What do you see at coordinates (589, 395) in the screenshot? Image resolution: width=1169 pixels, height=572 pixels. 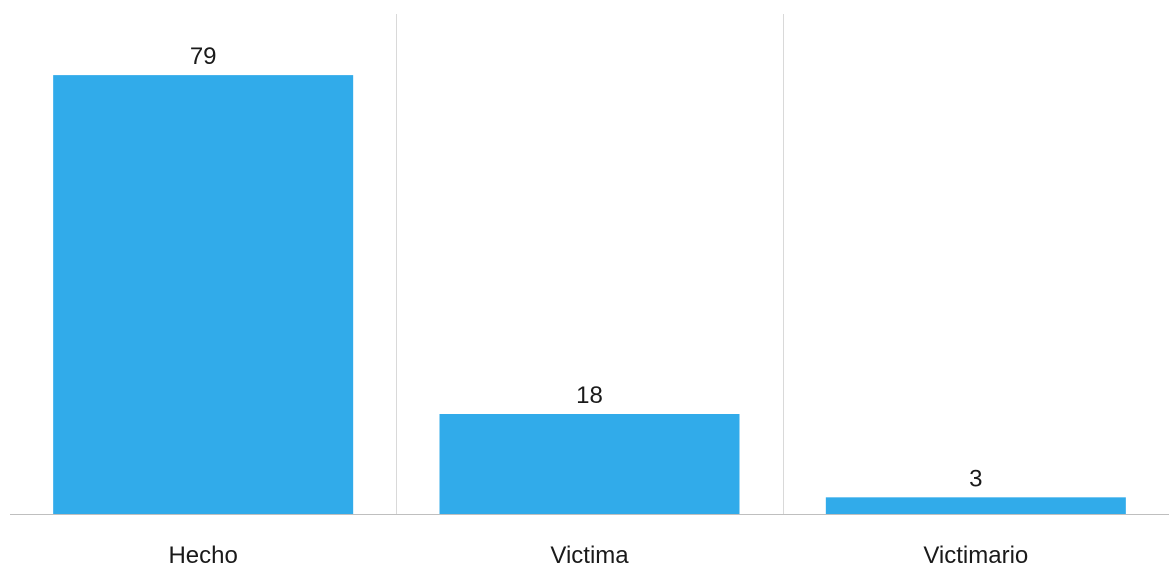 I see `data-label: 18` at bounding box center [589, 395].